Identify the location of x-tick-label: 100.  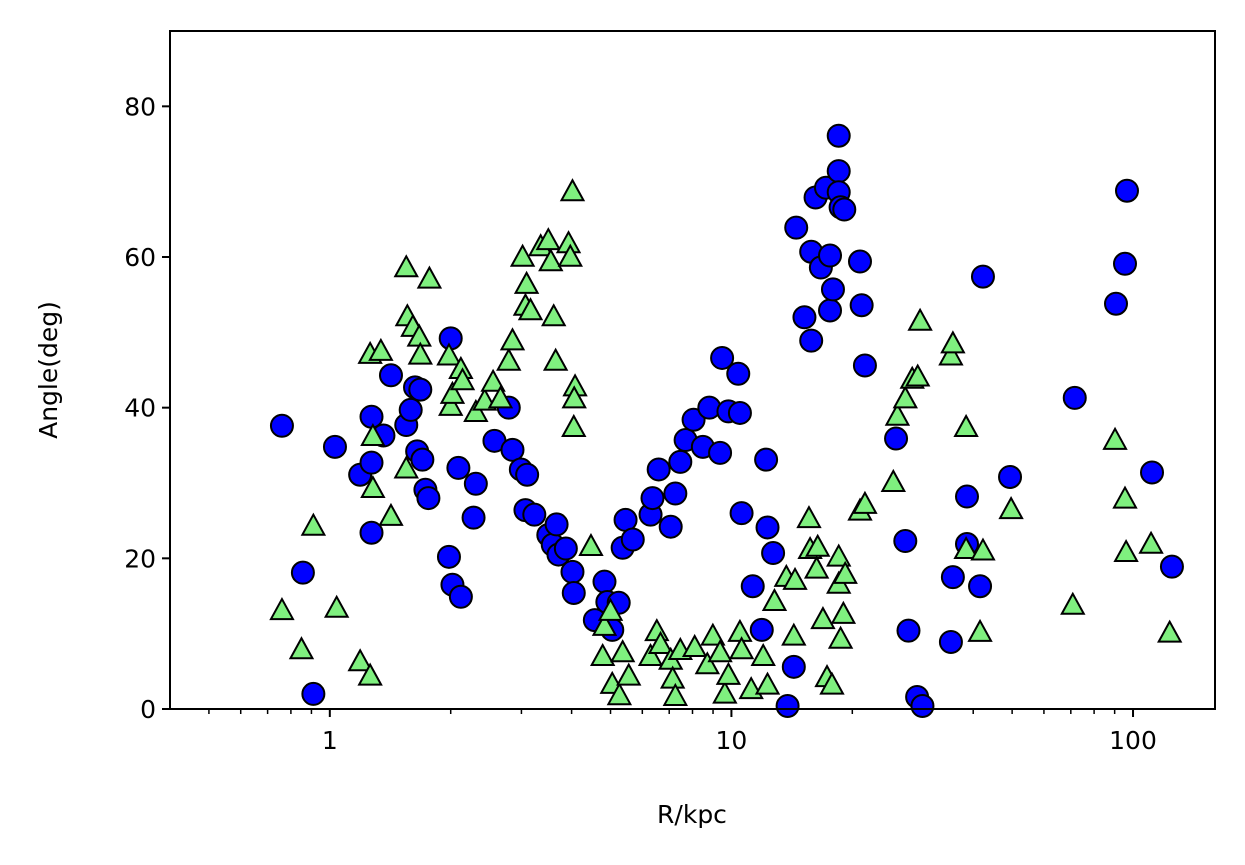
(1133, 740).